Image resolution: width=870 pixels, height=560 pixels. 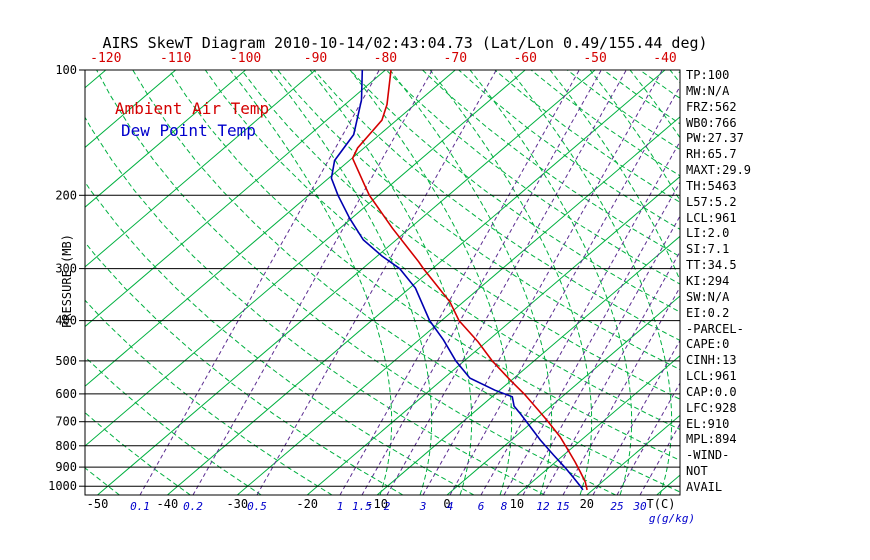 What do you see at coordinates (524, 58) in the screenshot?
I see `top-temp-tick-label: -60` at bounding box center [524, 58].